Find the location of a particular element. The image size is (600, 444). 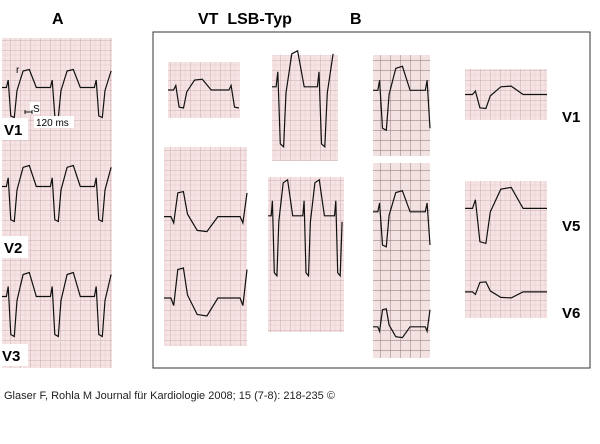

lead-label: V2 is located at coordinates (13, 248).